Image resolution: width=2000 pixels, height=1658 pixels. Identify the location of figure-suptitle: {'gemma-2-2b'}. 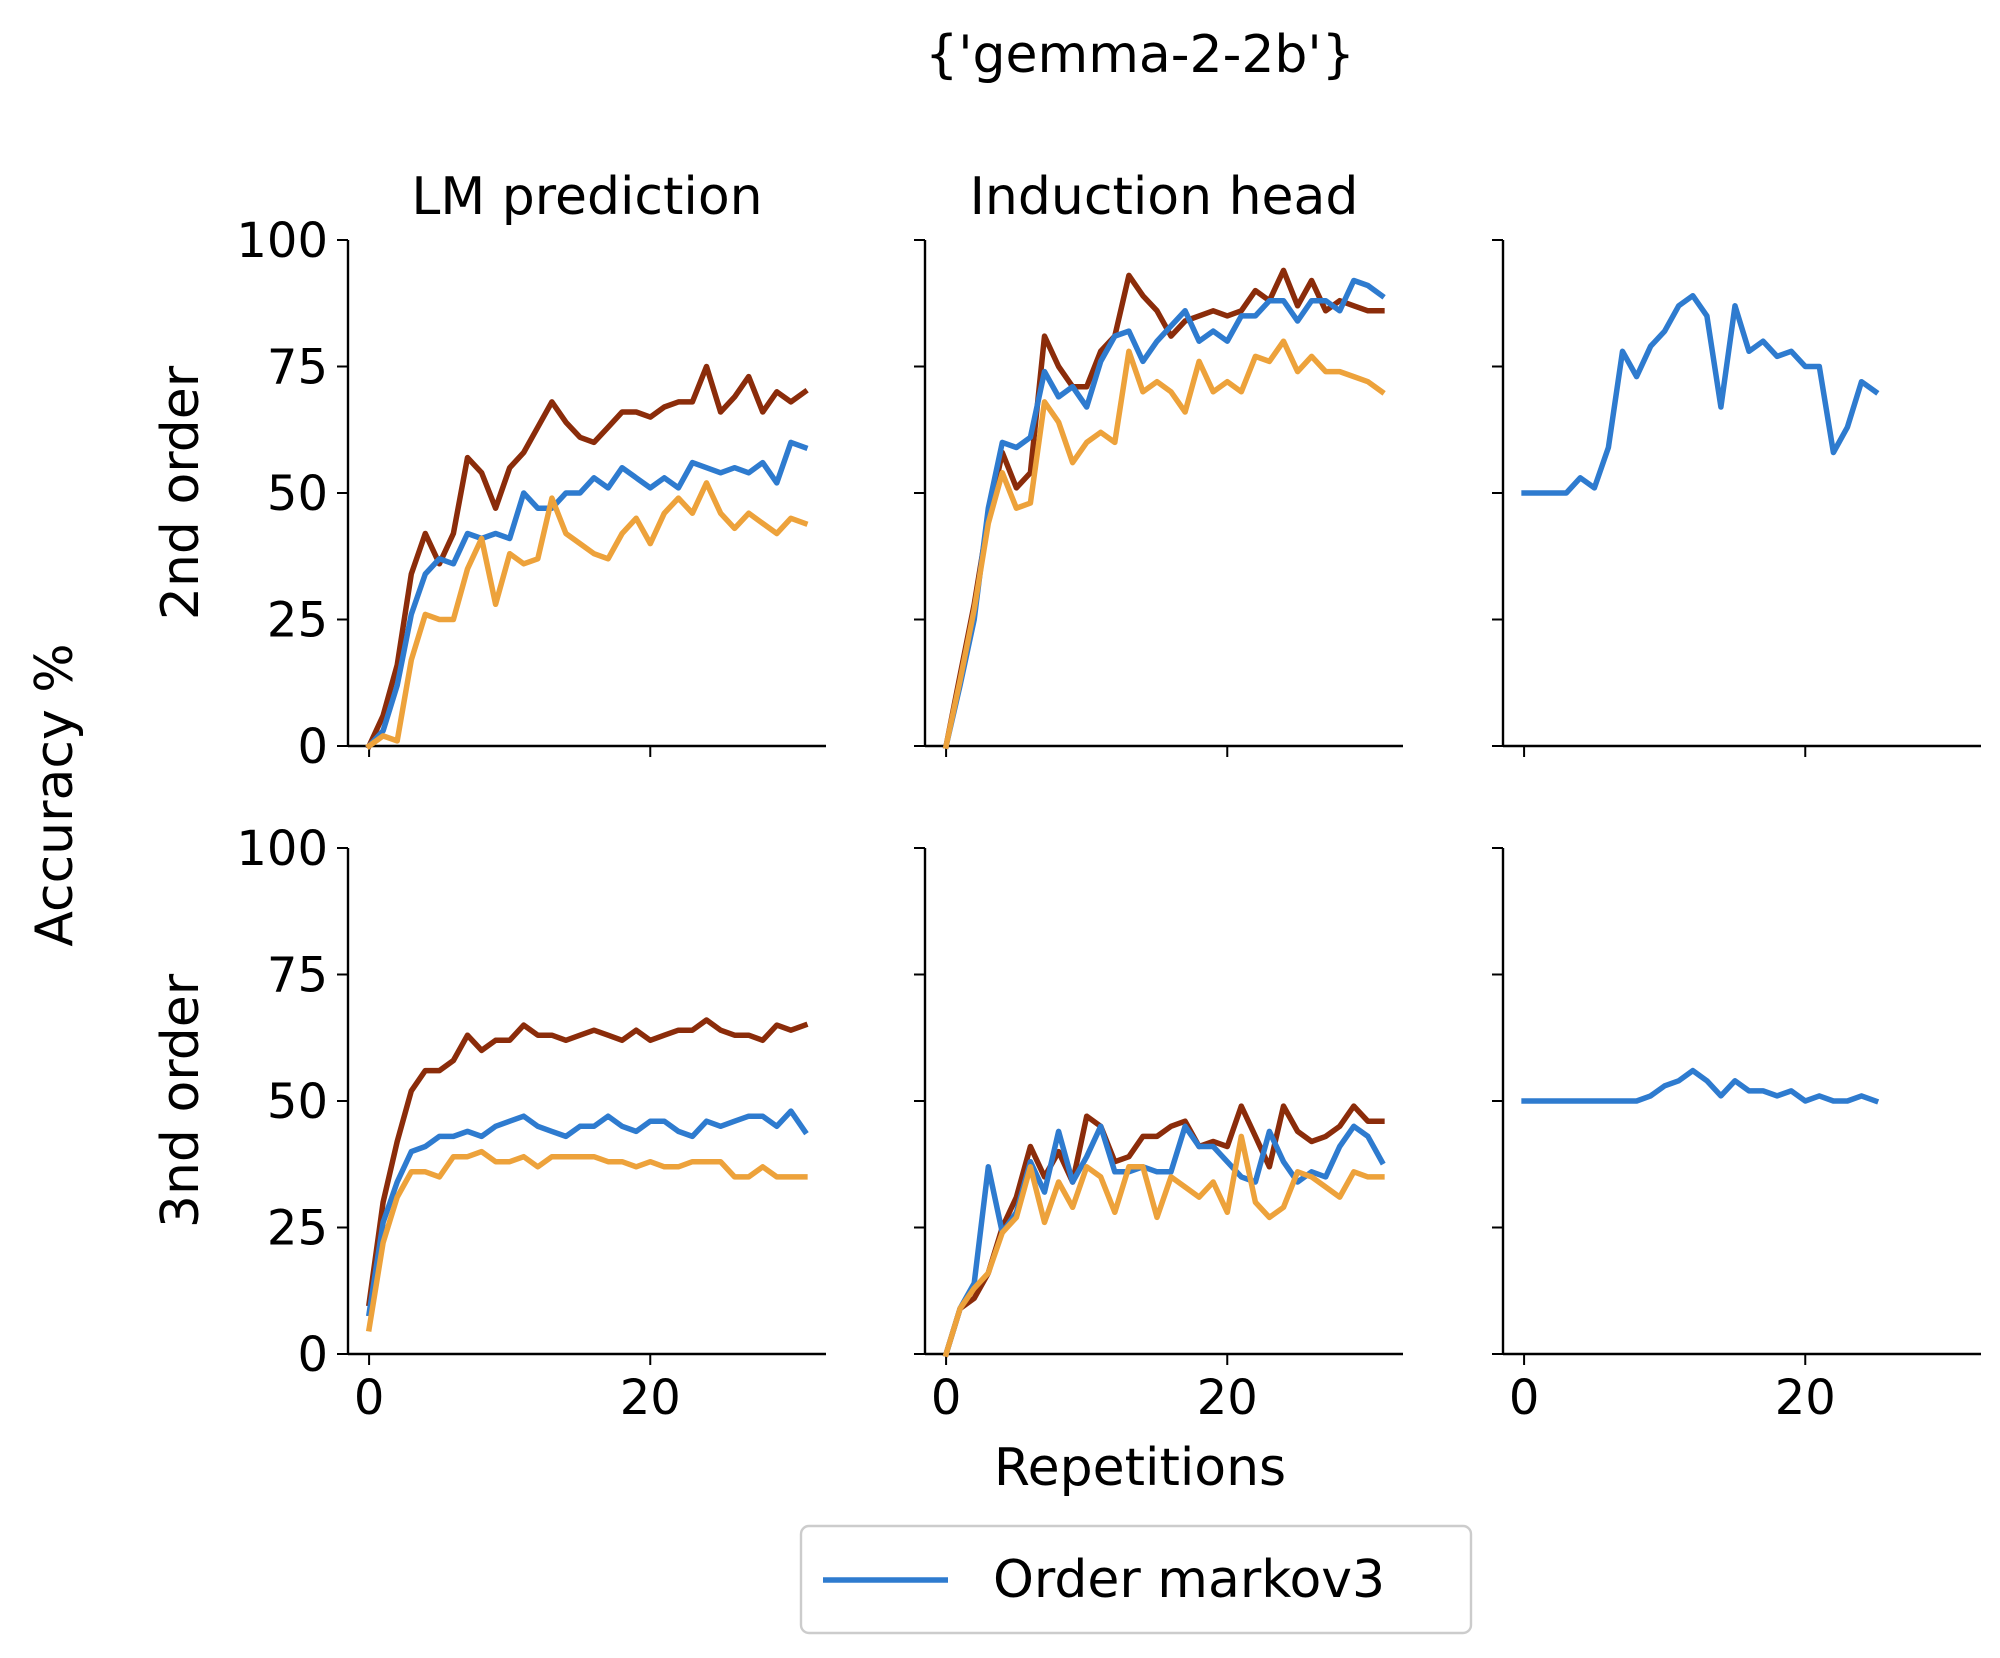
(1140, 55).